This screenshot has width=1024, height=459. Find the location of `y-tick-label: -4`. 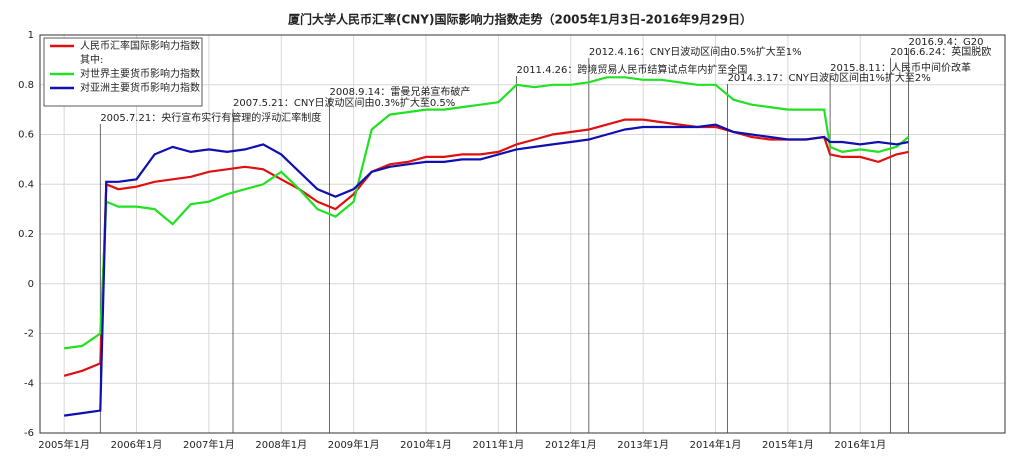

y-tick-label: -4 is located at coordinates (29, 383).